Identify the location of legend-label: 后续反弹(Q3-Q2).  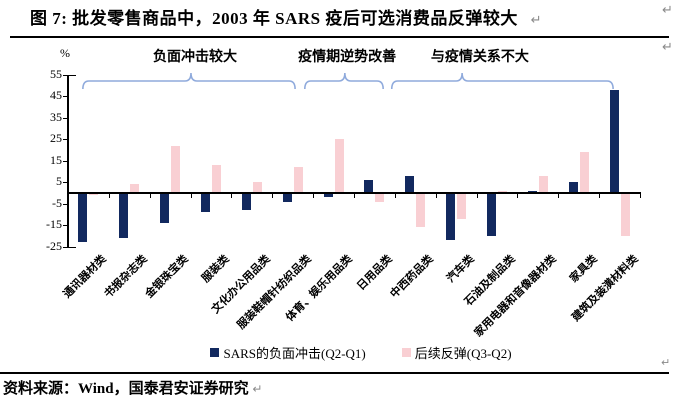
(463, 353).